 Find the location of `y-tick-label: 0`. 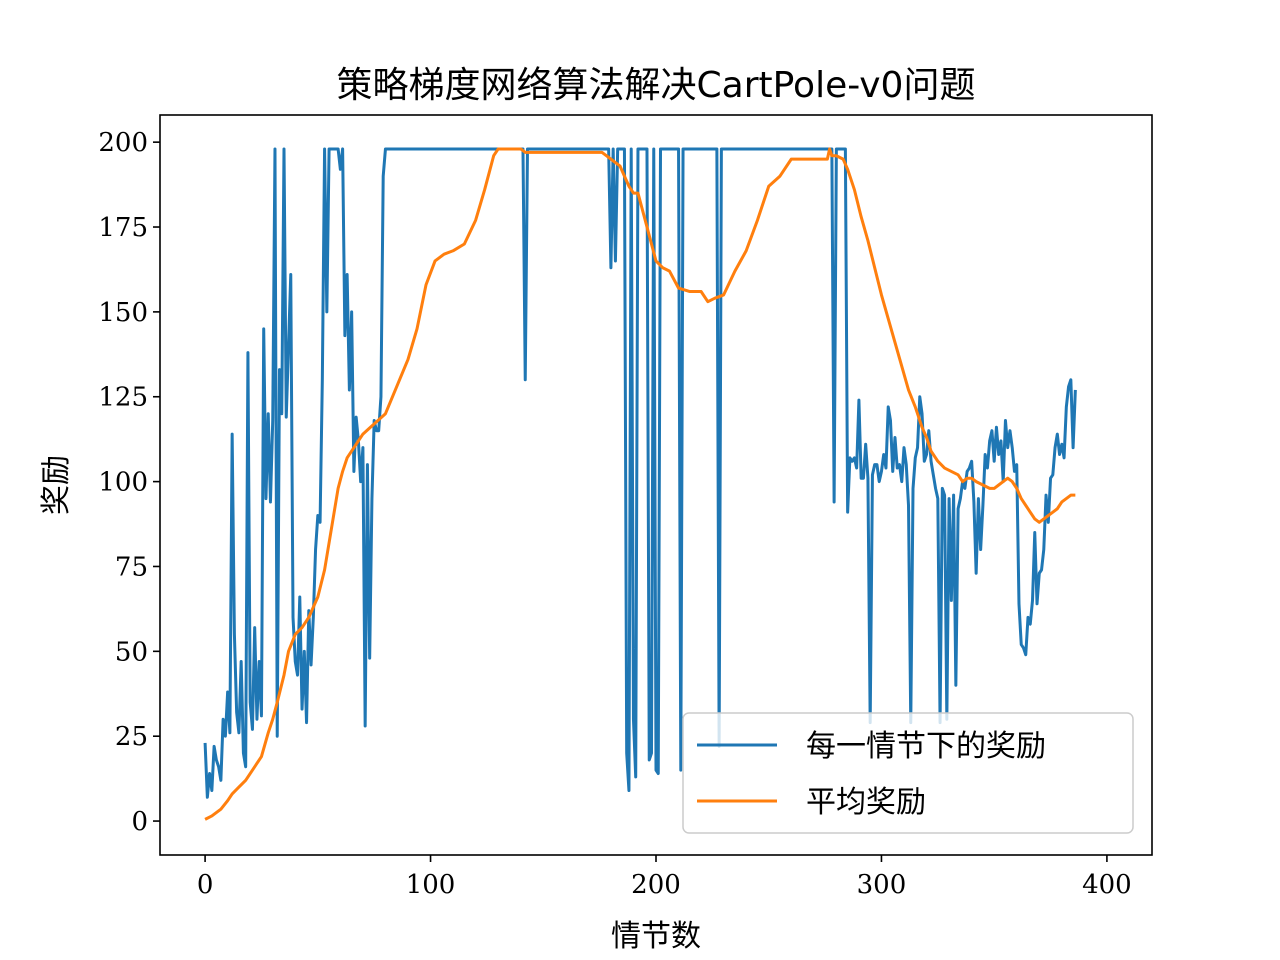

y-tick-label: 0 is located at coordinates (139, 822).